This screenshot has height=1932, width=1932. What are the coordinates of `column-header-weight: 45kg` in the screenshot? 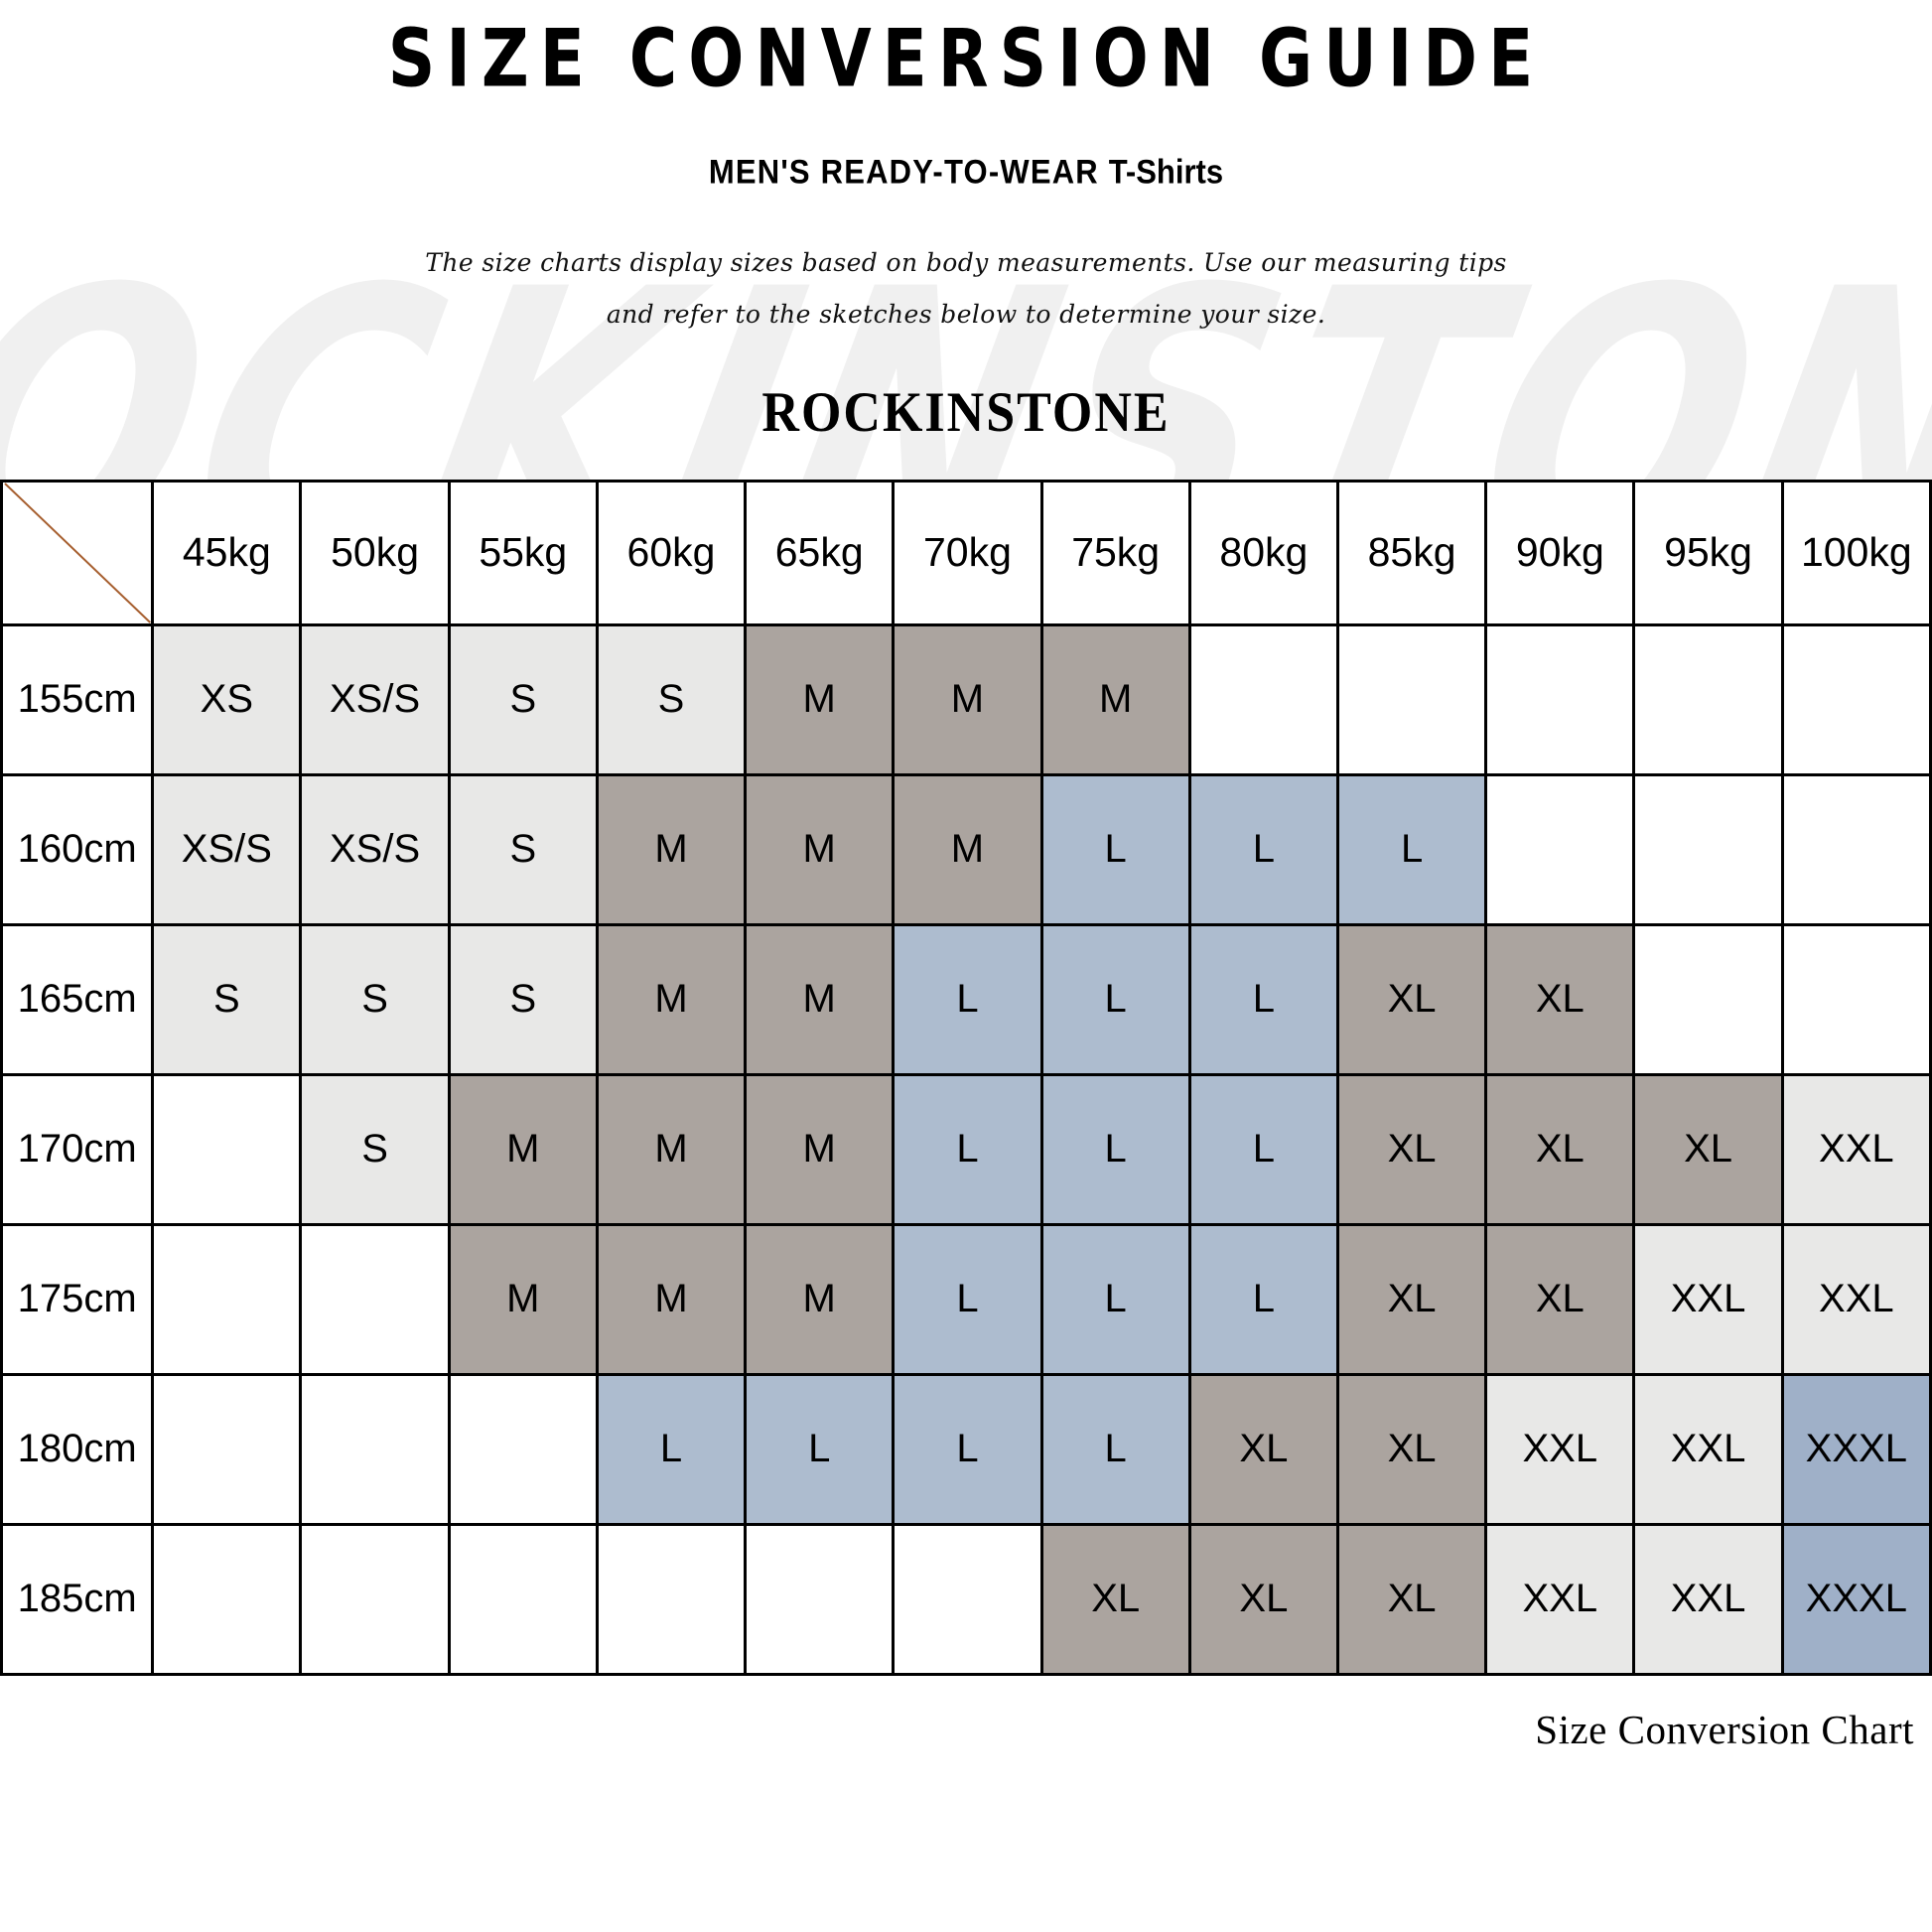 It's located at (227, 553).